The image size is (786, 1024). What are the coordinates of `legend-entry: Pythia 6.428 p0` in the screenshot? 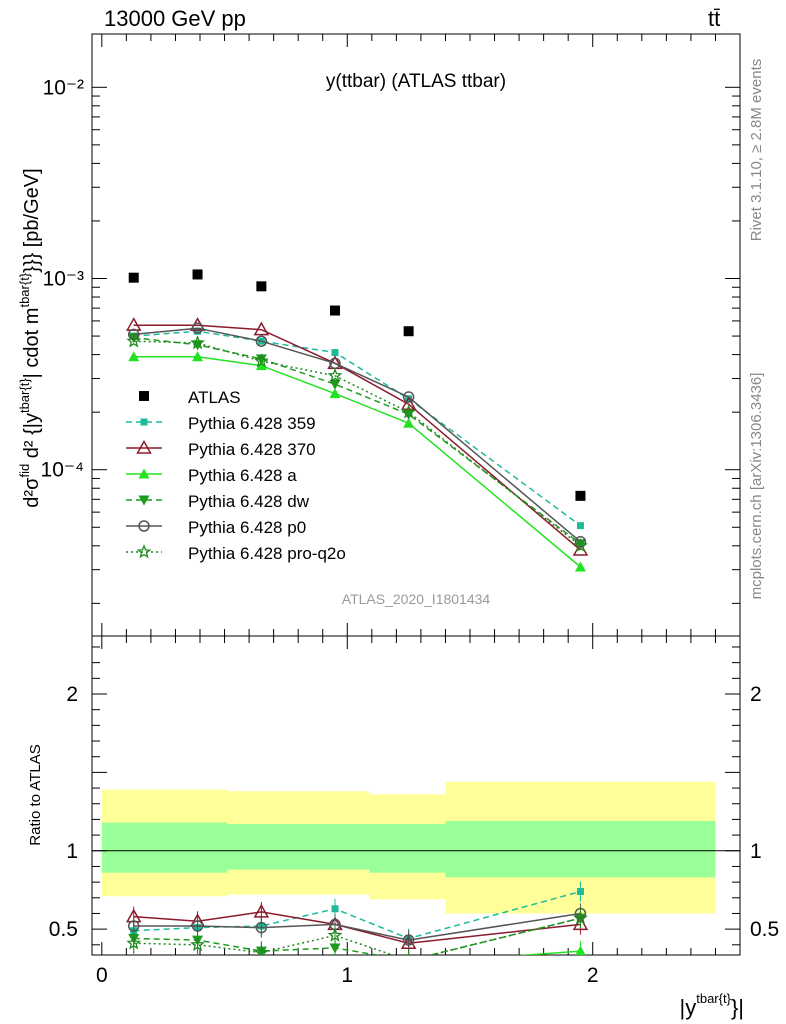 It's located at (216, 527).